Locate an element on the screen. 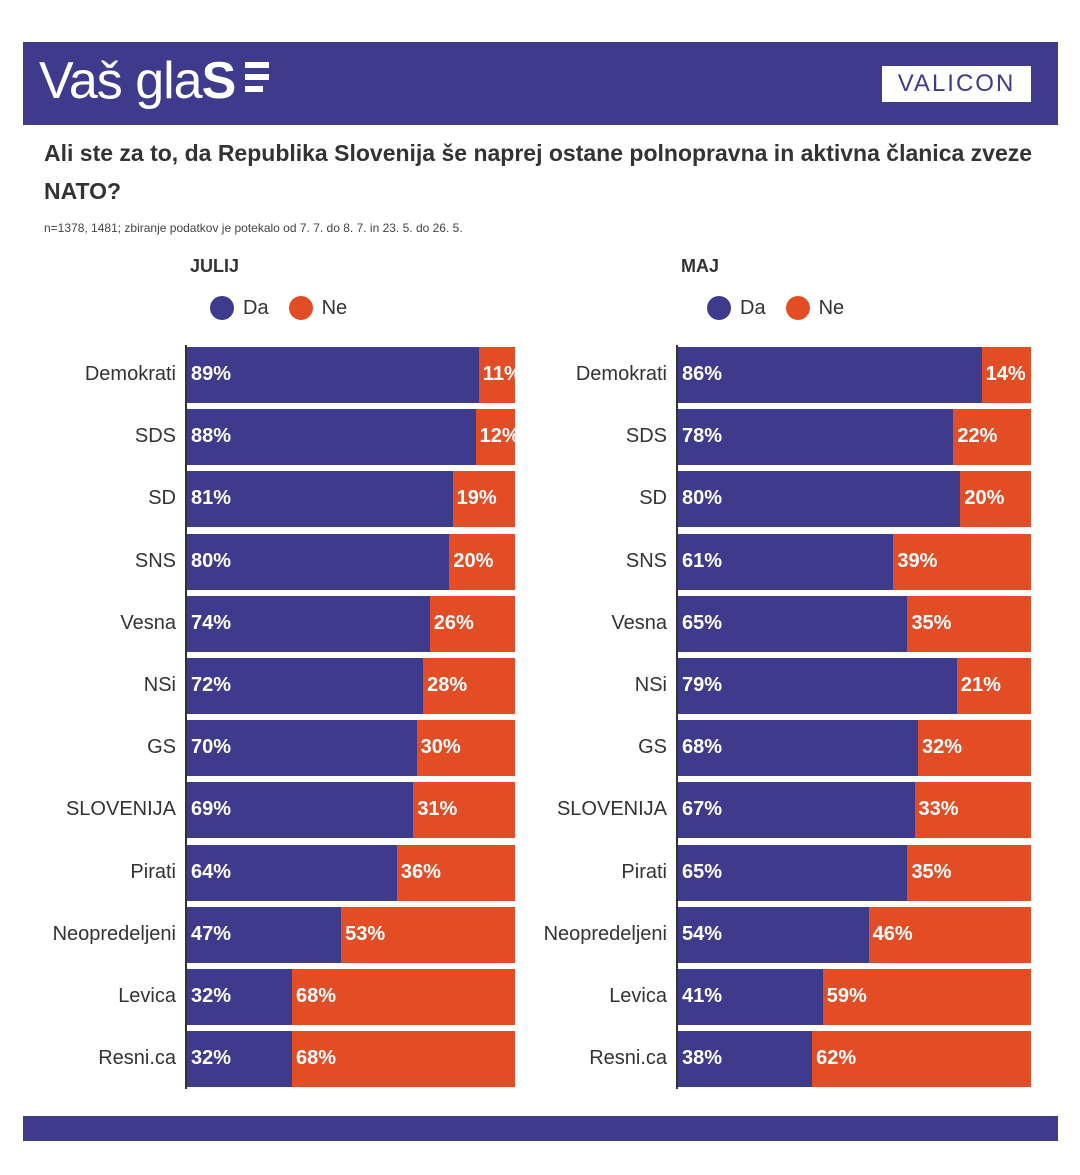 The width and height of the screenshot is (1080, 1175). value-label: 26% is located at coordinates (453, 622).